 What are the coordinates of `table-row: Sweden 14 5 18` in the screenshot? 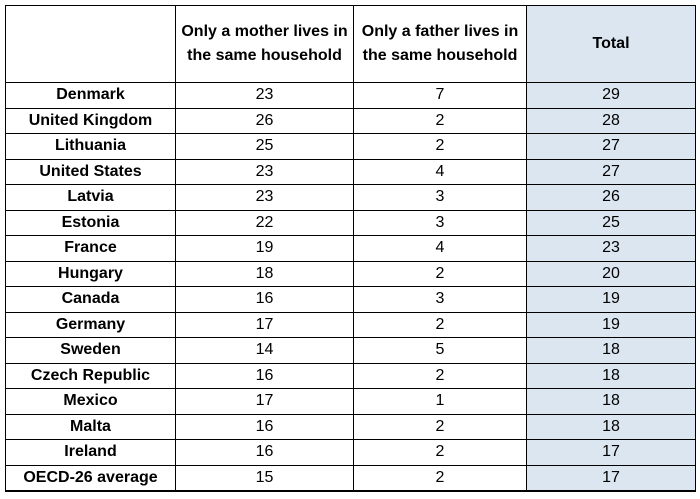 It's located at (350, 350).